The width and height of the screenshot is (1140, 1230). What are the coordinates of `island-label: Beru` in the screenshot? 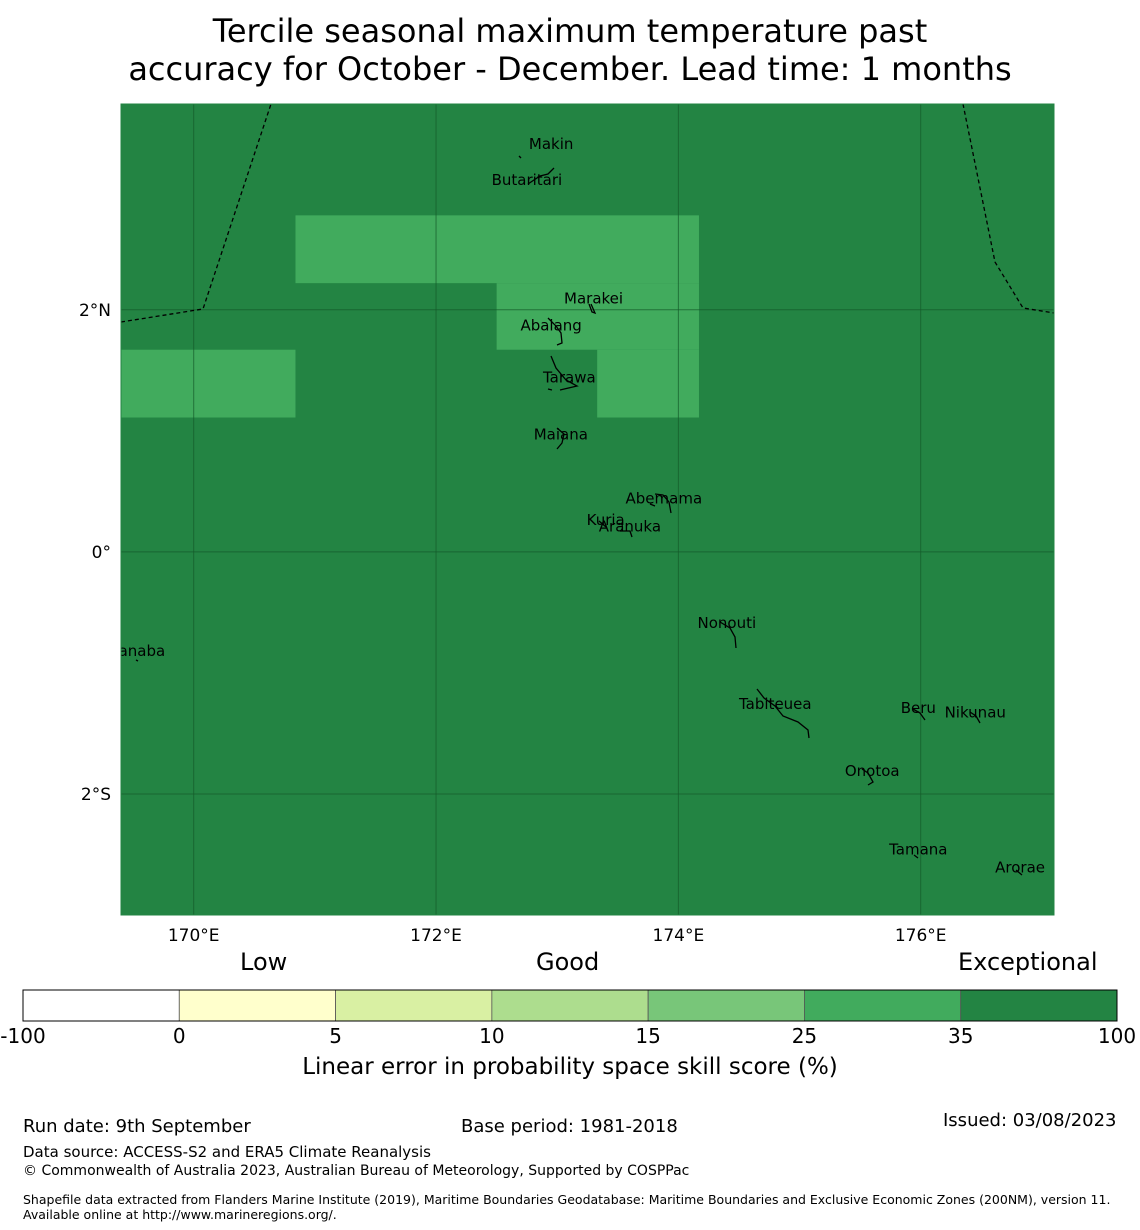 It's located at (918, 708).